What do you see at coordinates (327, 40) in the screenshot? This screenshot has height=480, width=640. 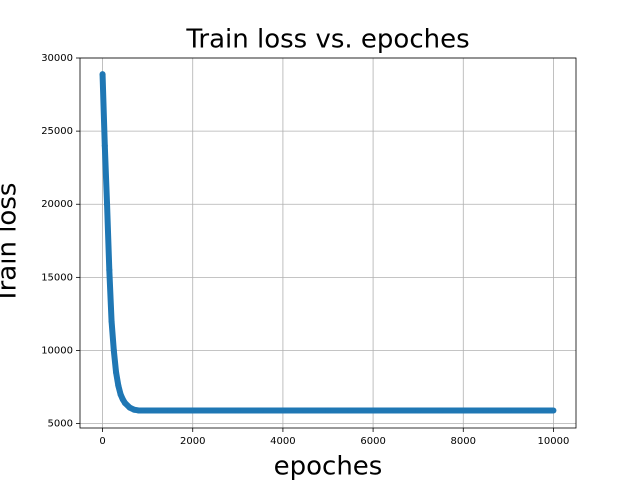 I see `chart-title: Train loss vs. epoches` at bounding box center [327, 40].